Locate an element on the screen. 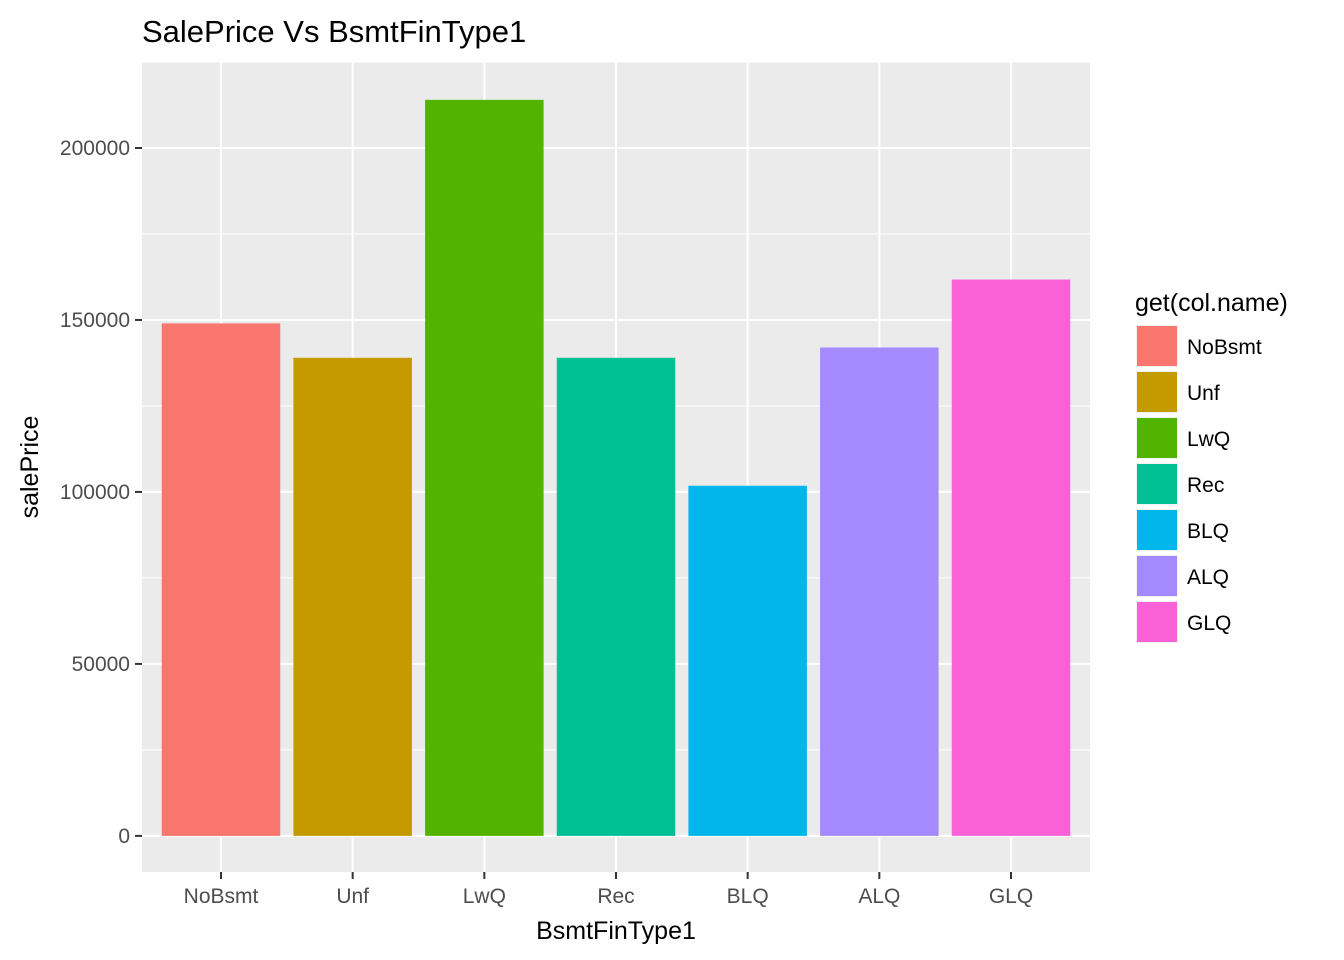 The height and width of the screenshot is (960, 1344). x-axis-title: BsmtFinType1 is located at coordinates (616, 931).